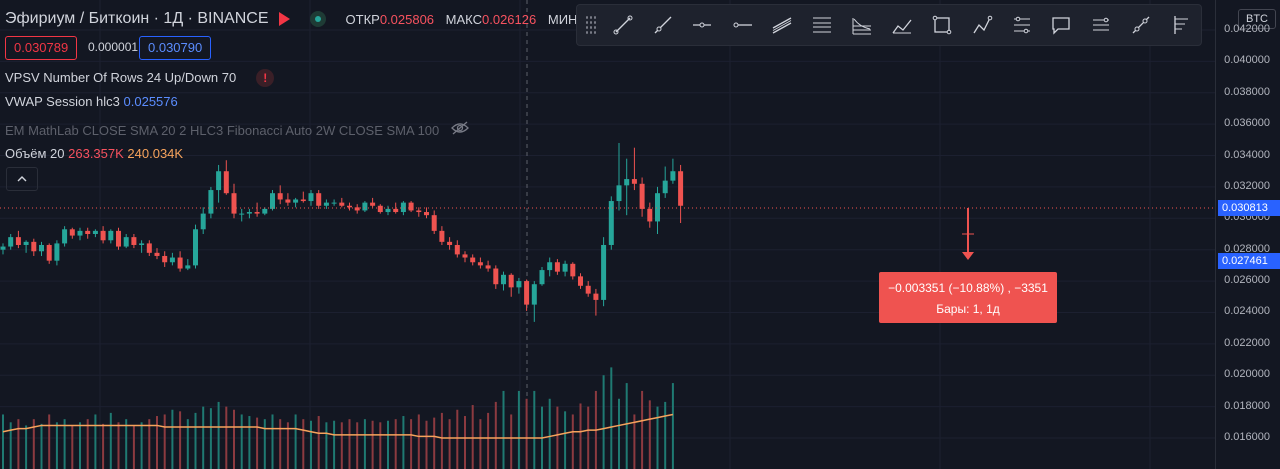 The width and height of the screenshot is (1280, 469). I want to click on fib-retracement-icon, so click(822, 25).